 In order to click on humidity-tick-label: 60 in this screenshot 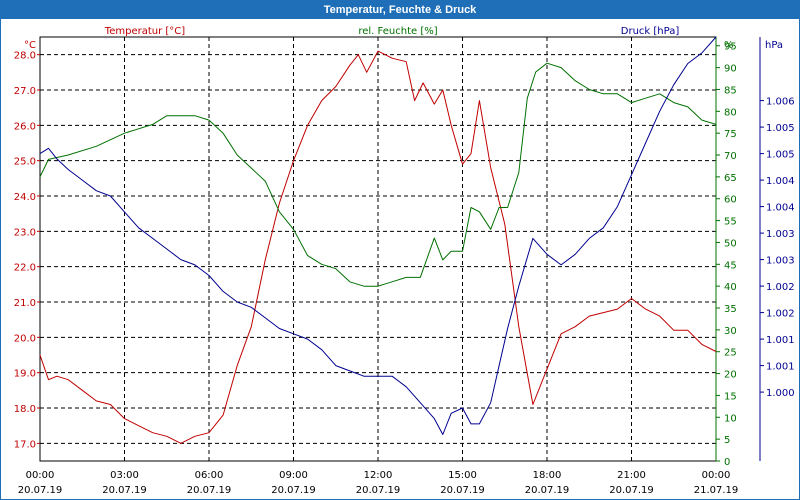, I will do `click(730, 200)`.